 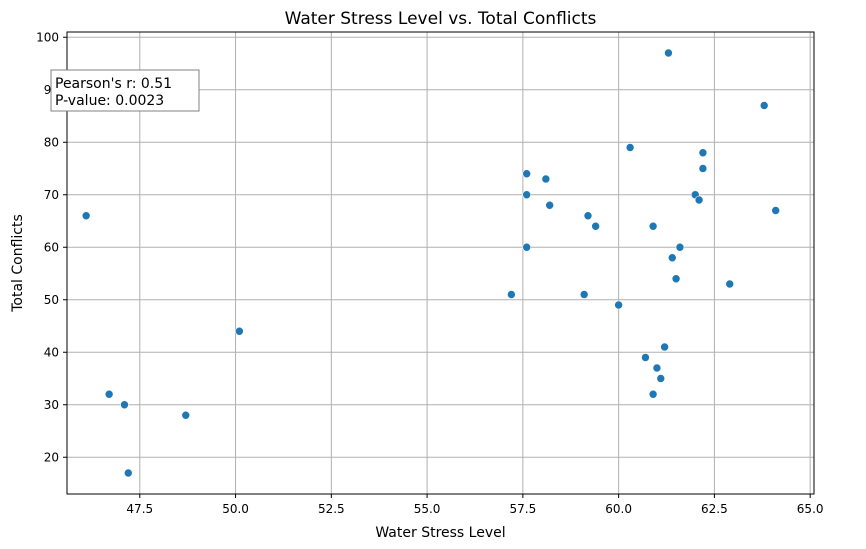 I want to click on y-tick-label: 100, so click(x=47, y=37).